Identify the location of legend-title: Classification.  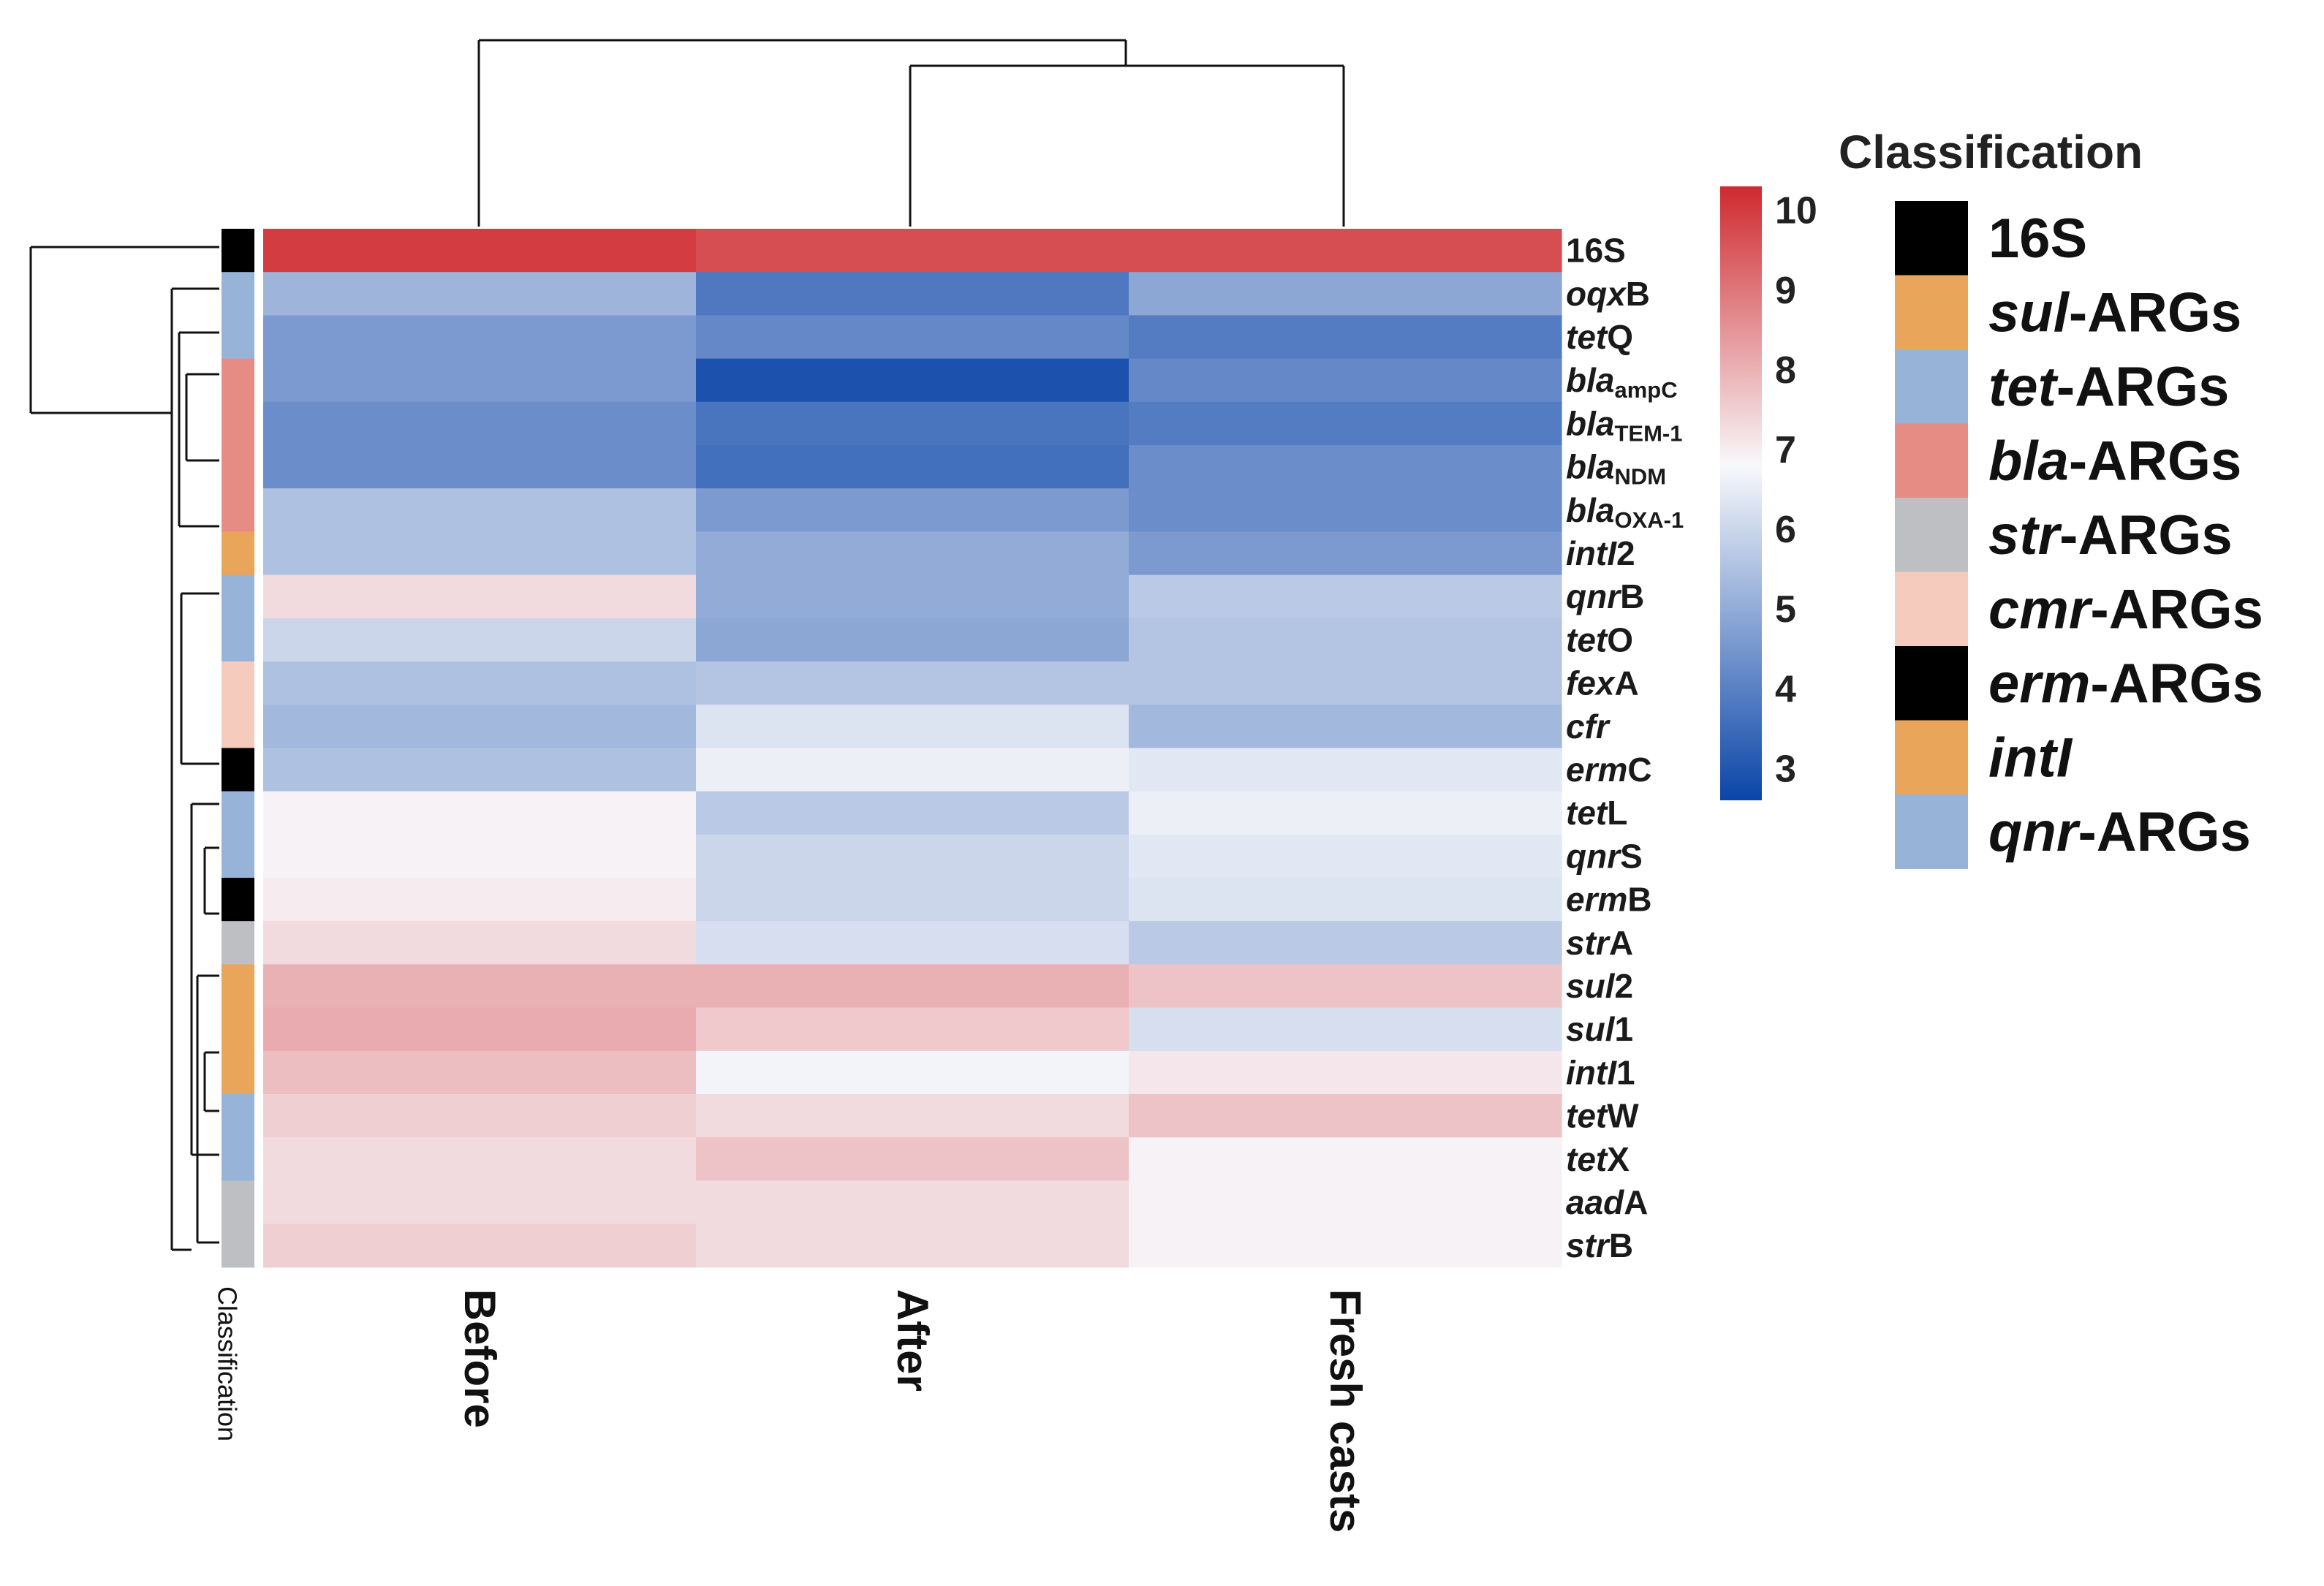
(1991, 152).